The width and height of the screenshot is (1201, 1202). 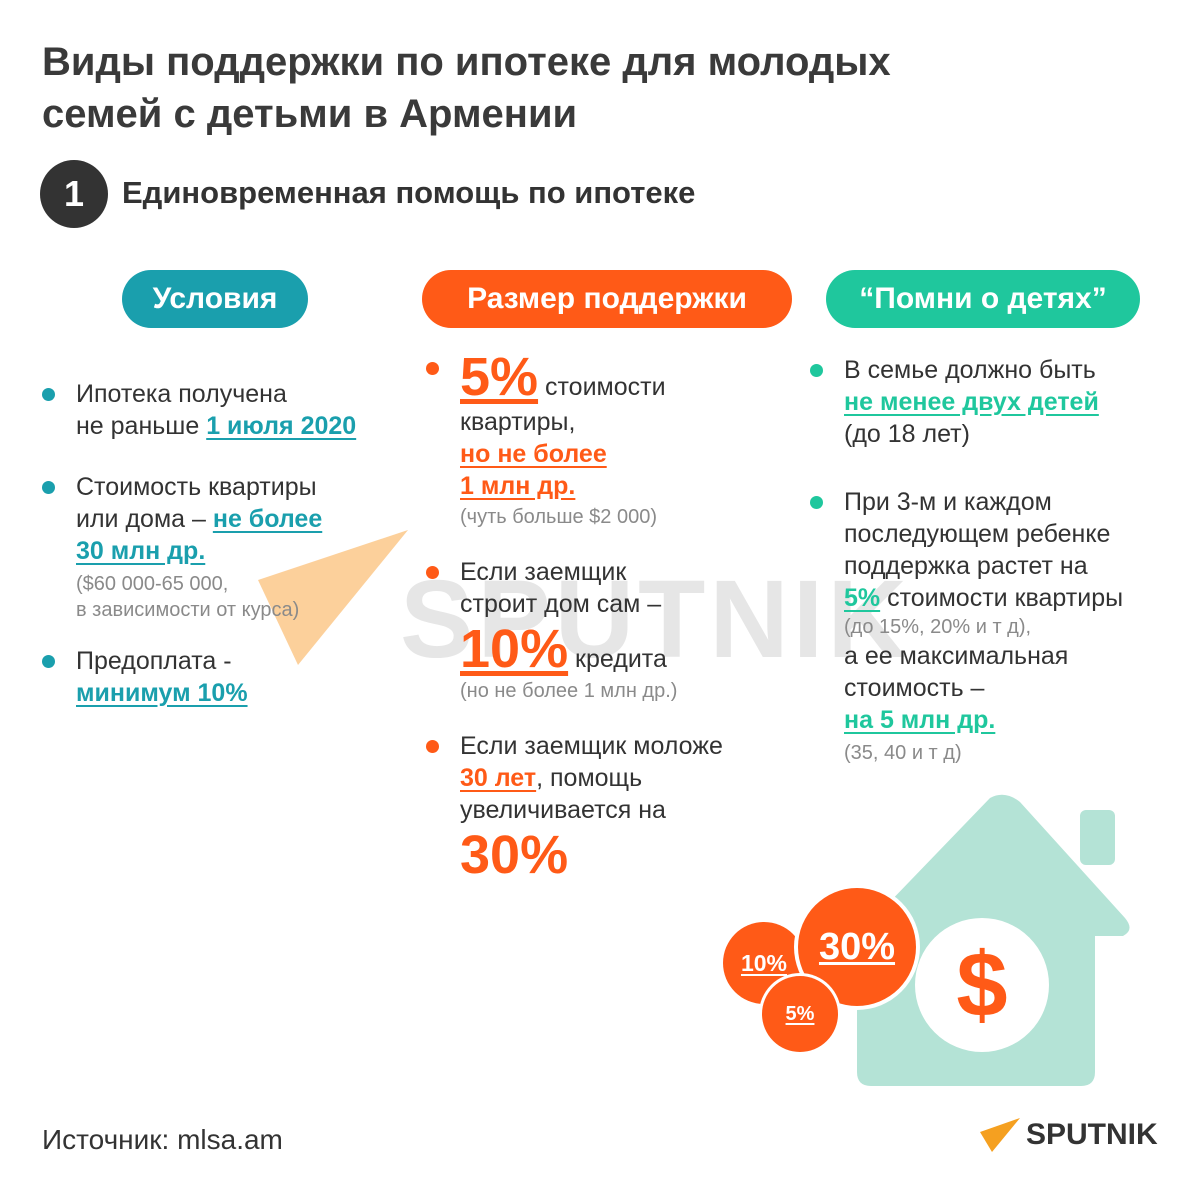 What do you see at coordinates (74, 194) in the screenshot?
I see `section-number-badge: 1` at bounding box center [74, 194].